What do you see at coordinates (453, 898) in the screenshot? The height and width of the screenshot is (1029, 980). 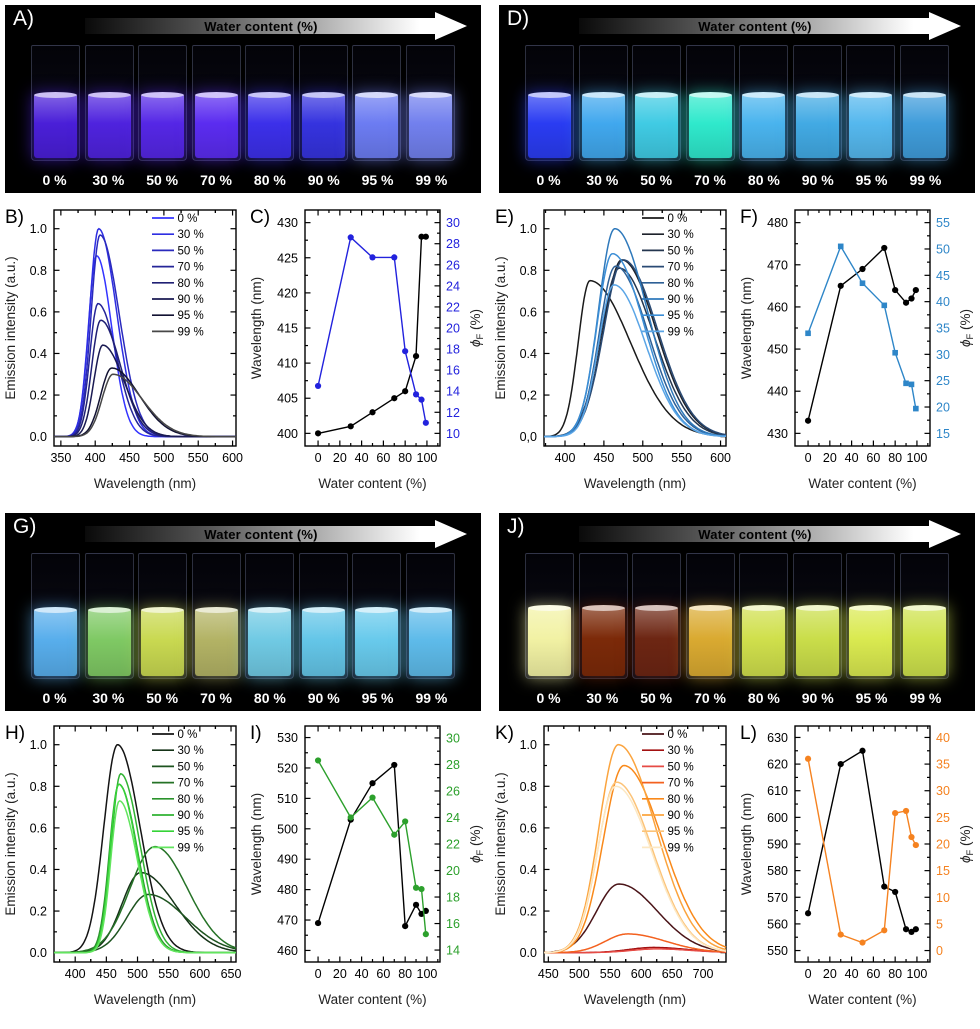 I see `right-y-tick-label: 18` at bounding box center [453, 898].